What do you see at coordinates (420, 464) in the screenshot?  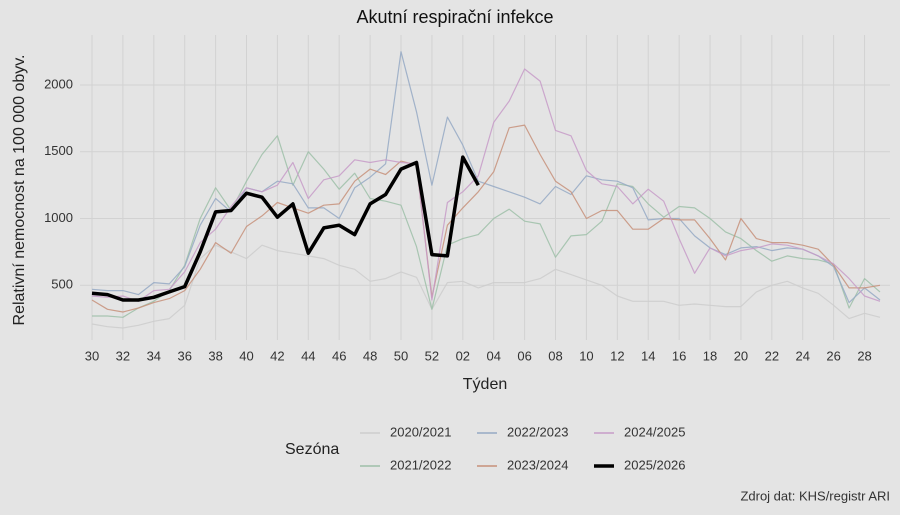 I see `legend-label: 2021/2022` at bounding box center [420, 464].